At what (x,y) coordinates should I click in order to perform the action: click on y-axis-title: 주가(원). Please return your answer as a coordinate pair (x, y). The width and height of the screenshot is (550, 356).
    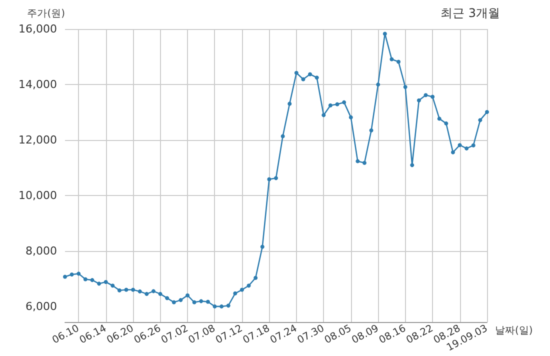
    Looking at the image, I should click on (46, 14).